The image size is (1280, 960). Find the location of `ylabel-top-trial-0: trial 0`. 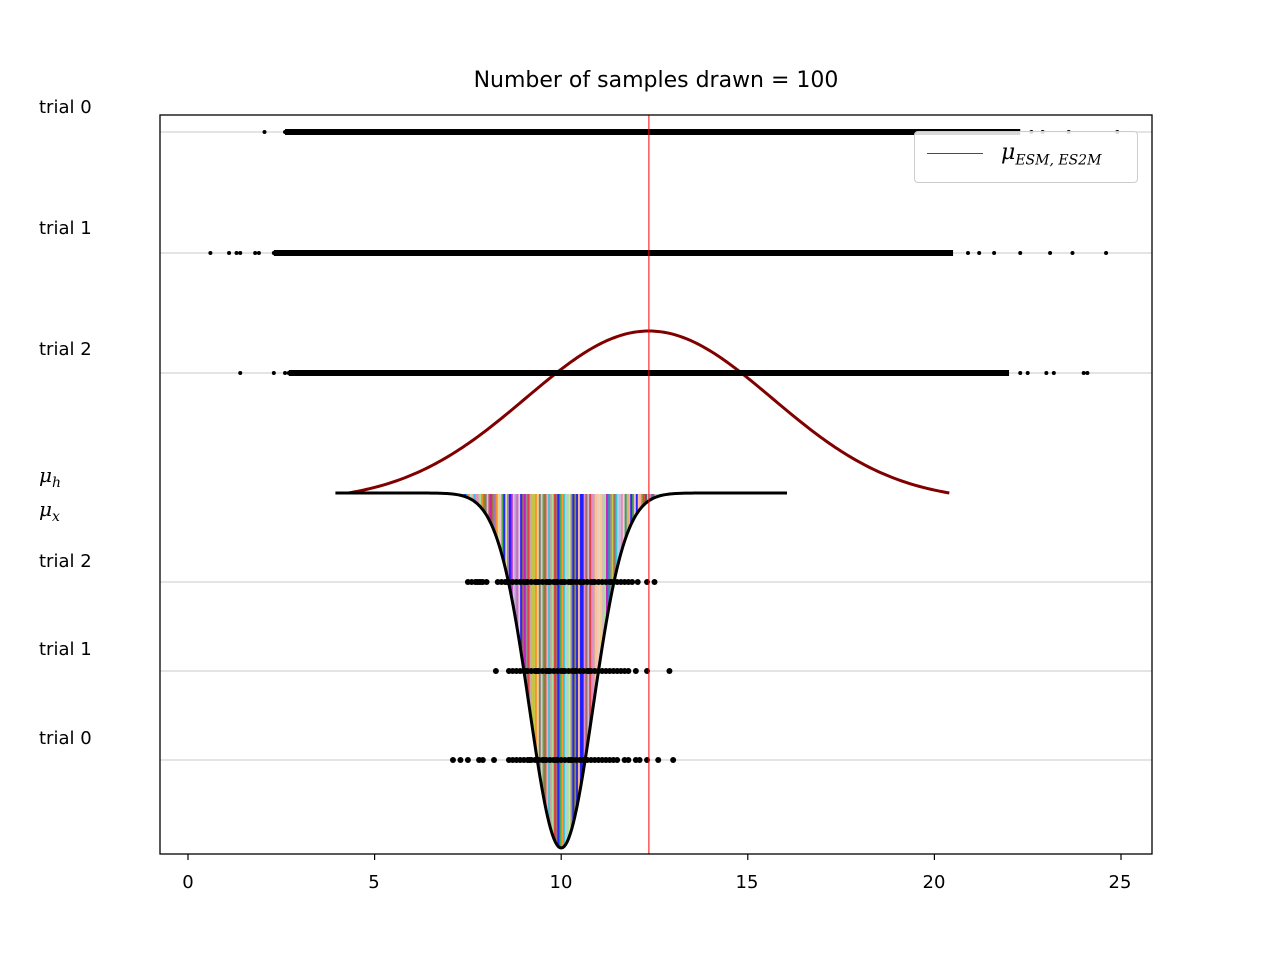

ylabel-top-trial-0: trial 0 is located at coordinates (65, 107).